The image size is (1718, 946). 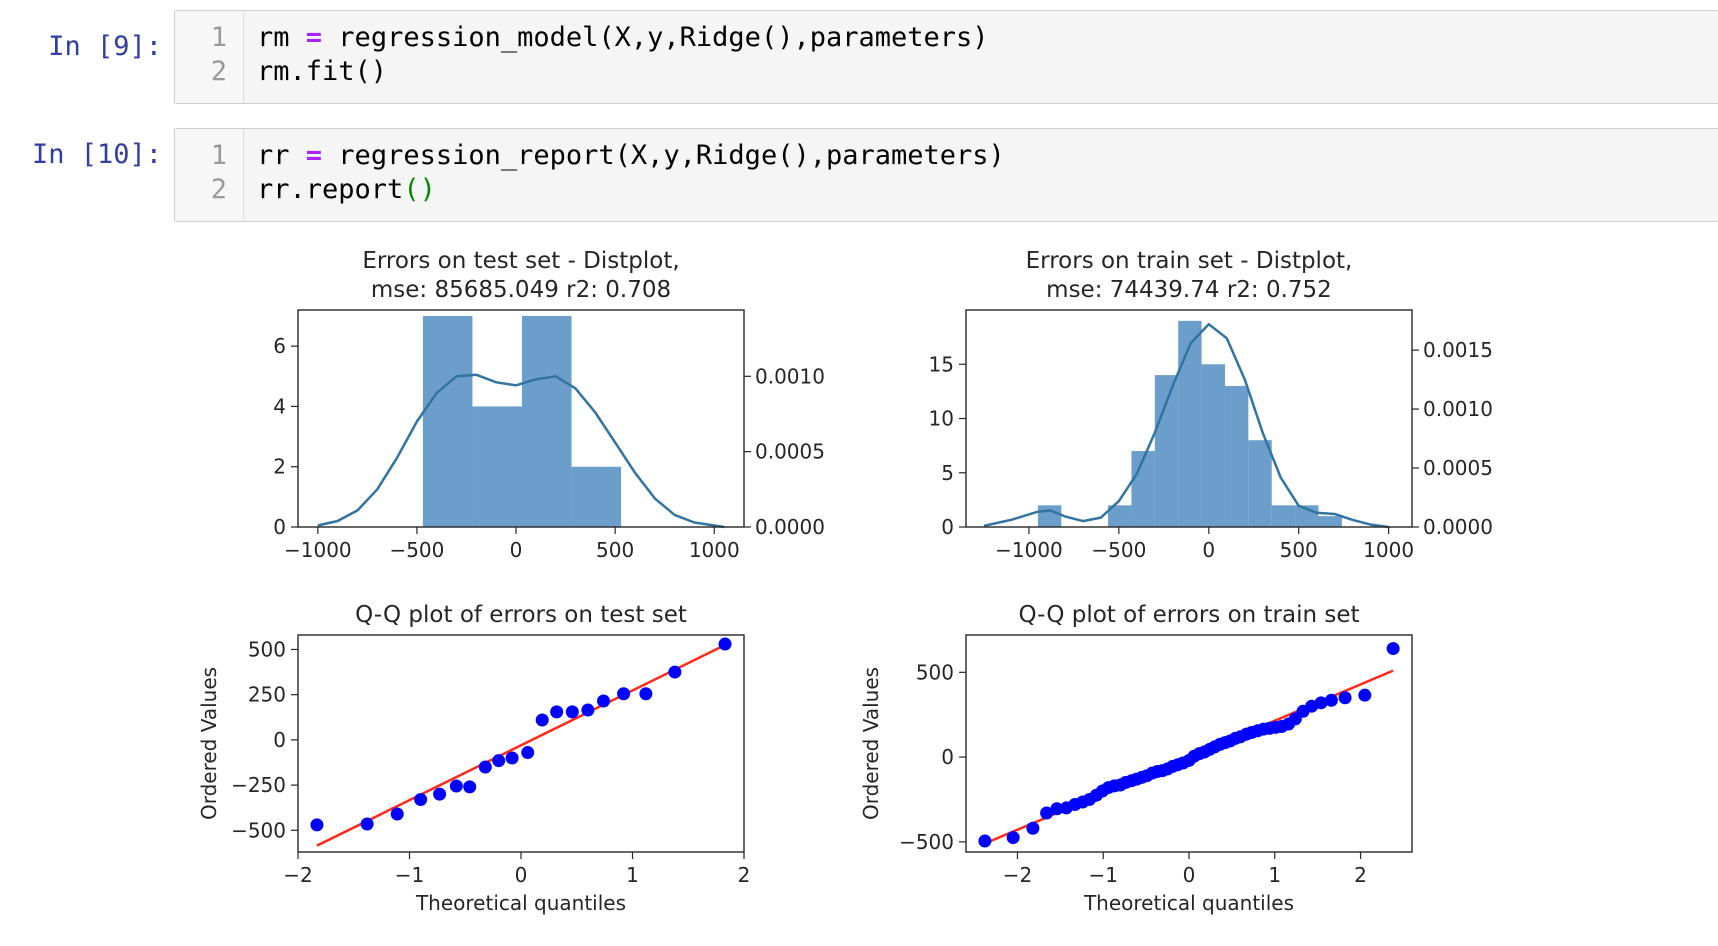 What do you see at coordinates (941, 364) in the screenshot?
I see `y-tick-label: 15` at bounding box center [941, 364].